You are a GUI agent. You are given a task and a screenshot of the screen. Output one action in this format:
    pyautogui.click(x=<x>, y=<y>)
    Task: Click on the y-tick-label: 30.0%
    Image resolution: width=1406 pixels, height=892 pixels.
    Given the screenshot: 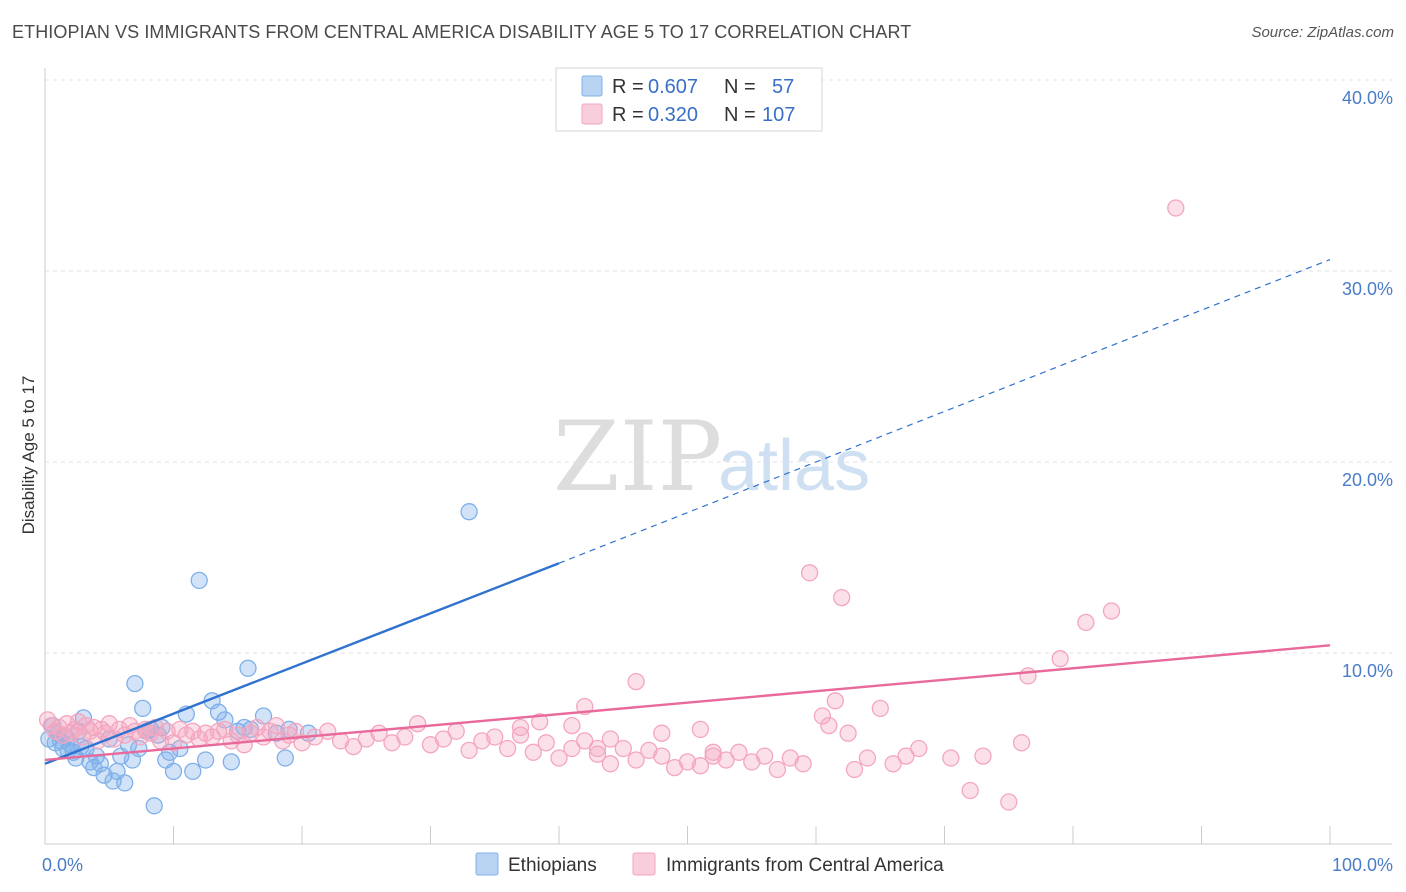 What is the action you would take?
    pyautogui.click(x=1367, y=289)
    